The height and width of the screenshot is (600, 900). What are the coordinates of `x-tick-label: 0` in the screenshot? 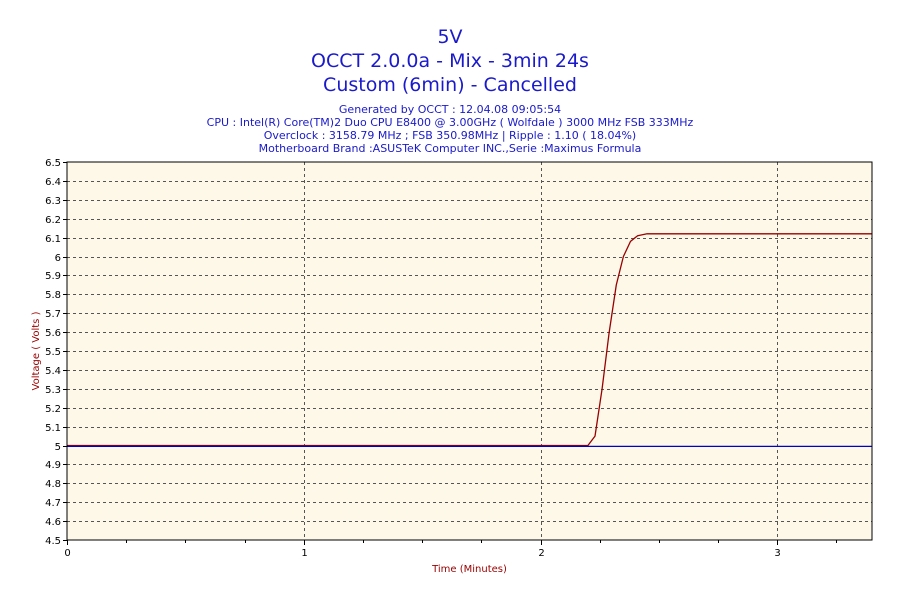 It's located at (67, 553).